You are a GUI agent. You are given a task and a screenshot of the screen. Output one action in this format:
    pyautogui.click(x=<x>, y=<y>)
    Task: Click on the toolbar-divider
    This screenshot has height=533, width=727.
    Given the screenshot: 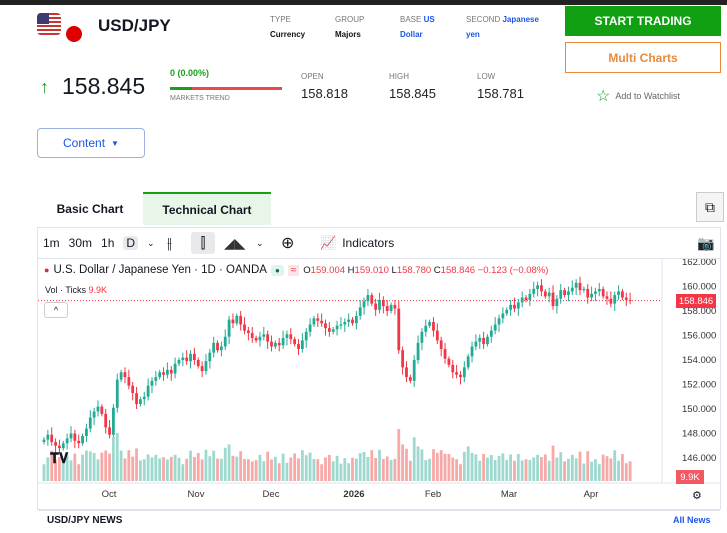 What is the action you would take?
    pyautogui.click(x=379, y=258)
    